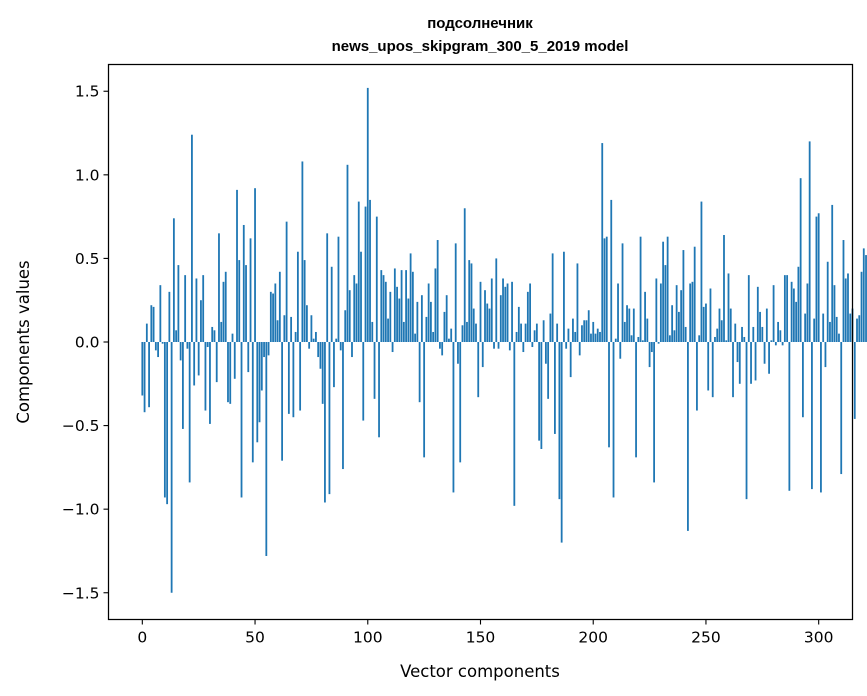 The width and height of the screenshot is (867, 696). I want to click on y-tick-label: −1.0, so click(81, 510).